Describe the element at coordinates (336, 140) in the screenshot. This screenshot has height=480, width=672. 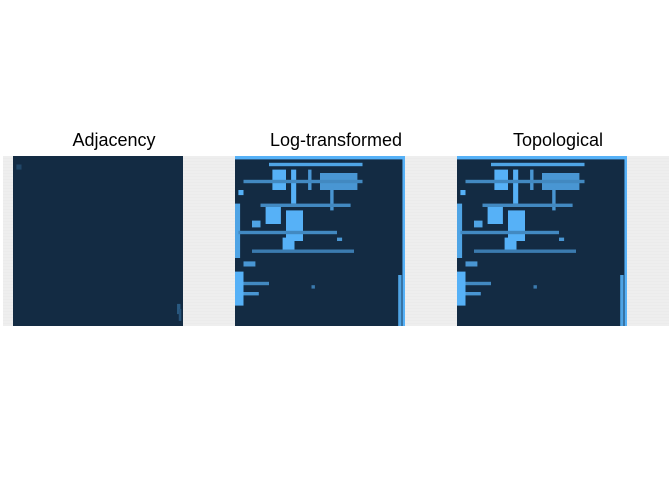
I see `panel-title: Log-transformed` at that location.